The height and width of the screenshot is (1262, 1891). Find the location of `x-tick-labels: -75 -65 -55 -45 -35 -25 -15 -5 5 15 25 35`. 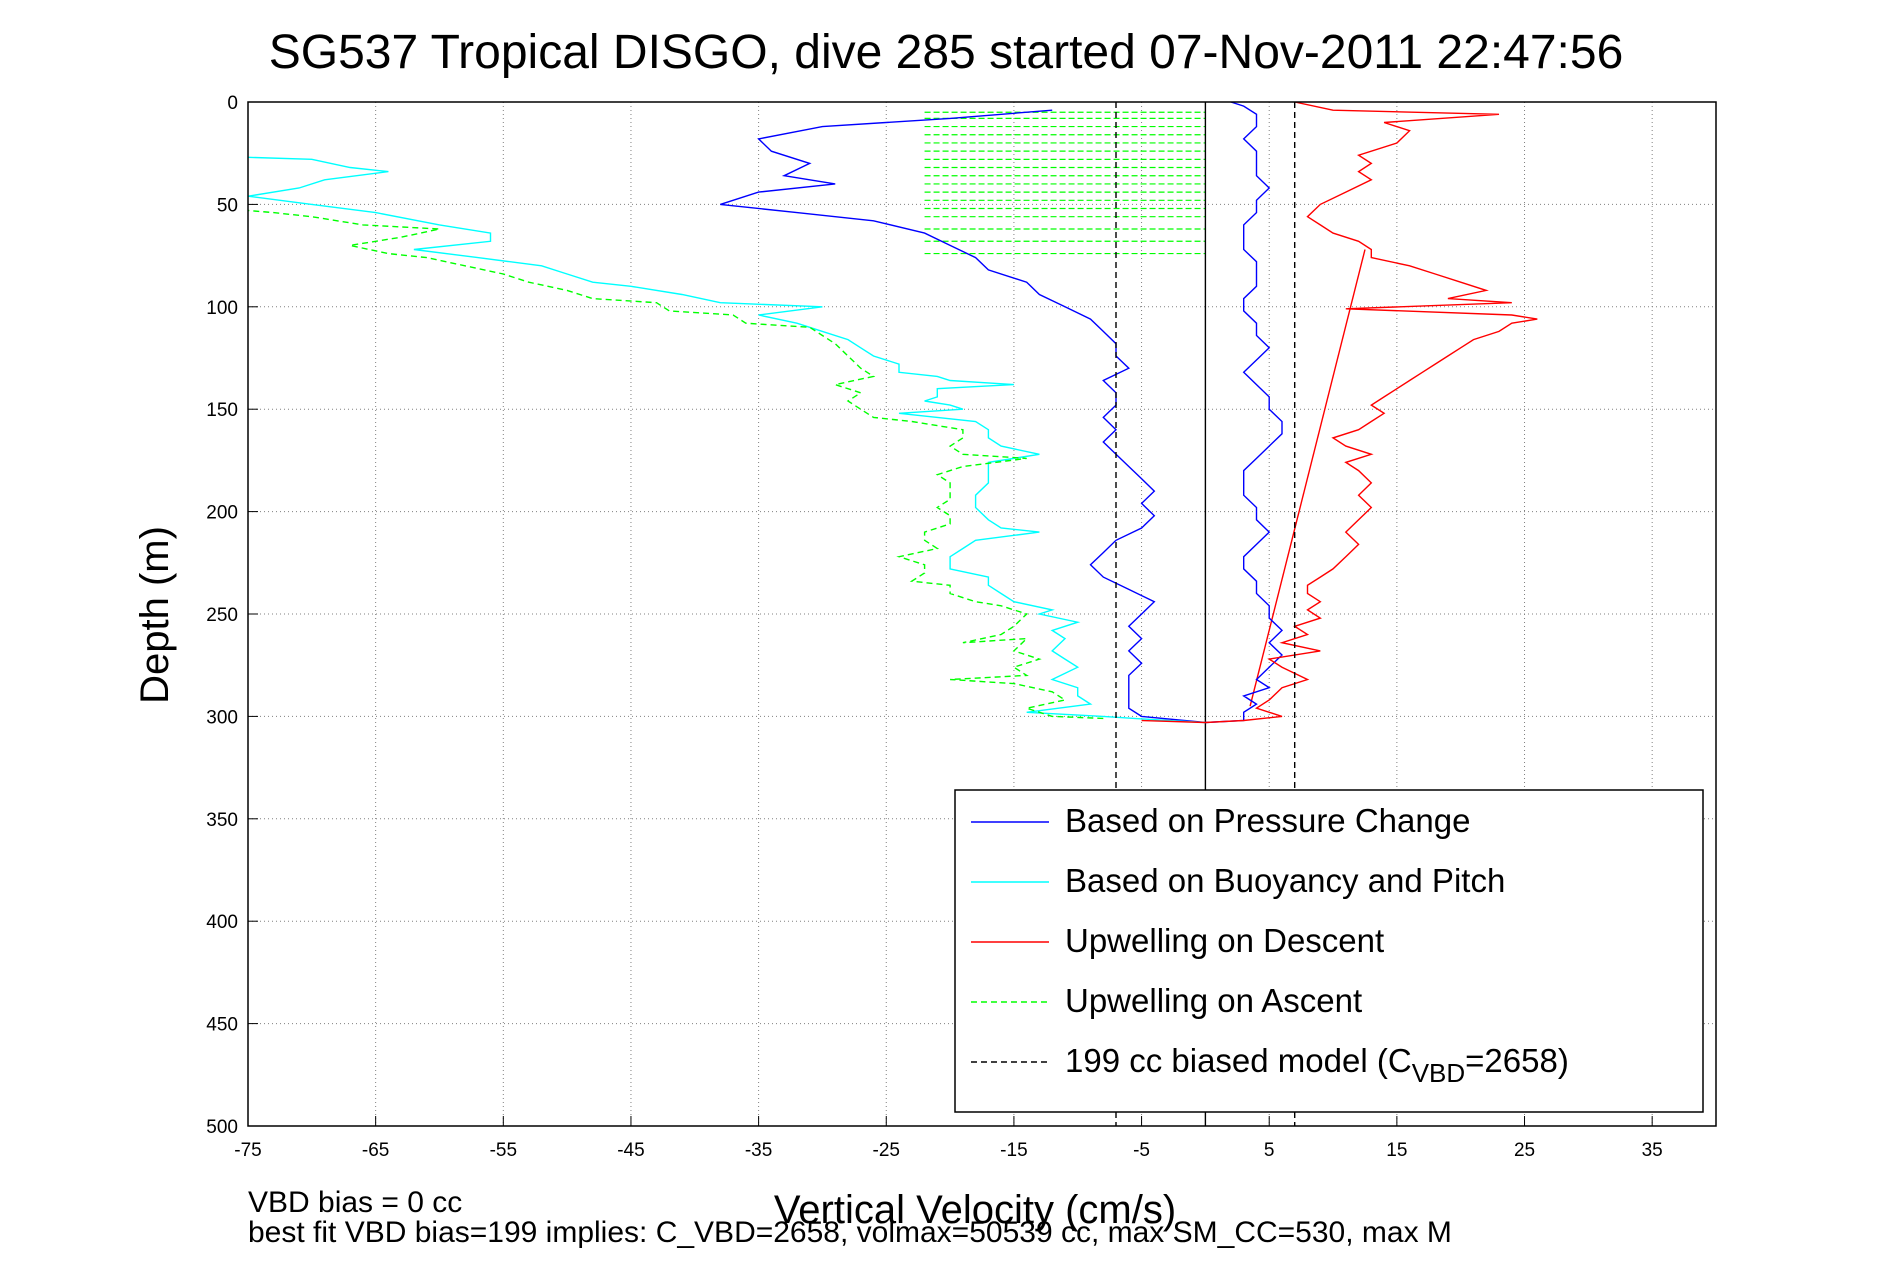

x-tick-labels: -75 -65 -55 -45 -35 -25 -15 -5 5 15 25 35 is located at coordinates (948, 1150).